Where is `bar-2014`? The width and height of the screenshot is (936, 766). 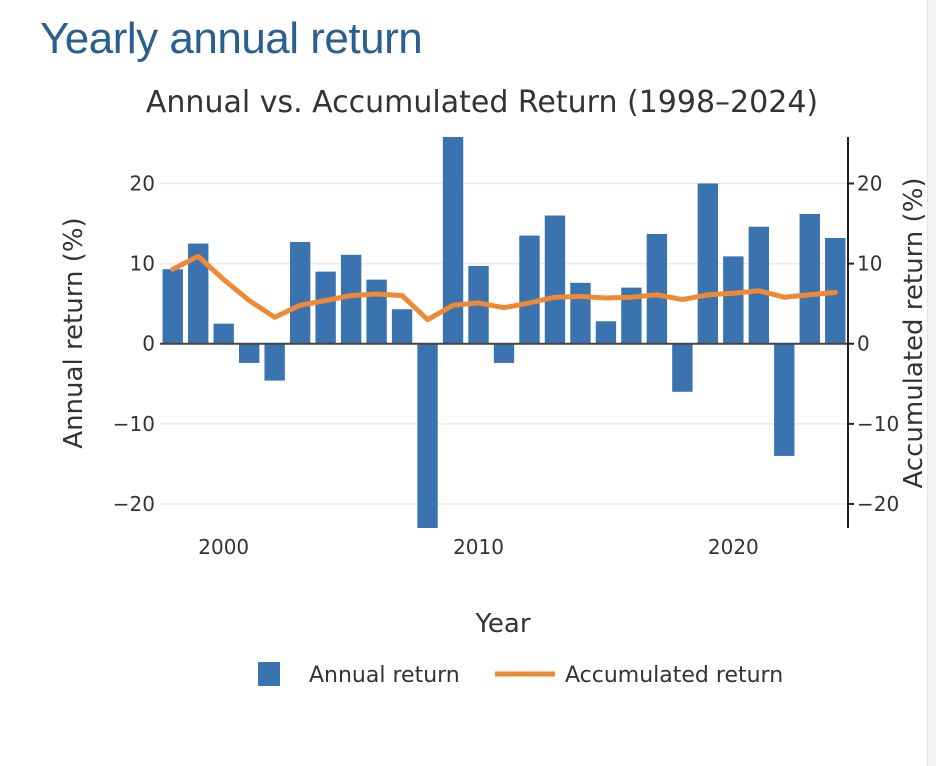
bar-2014 is located at coordinates (580, 313).